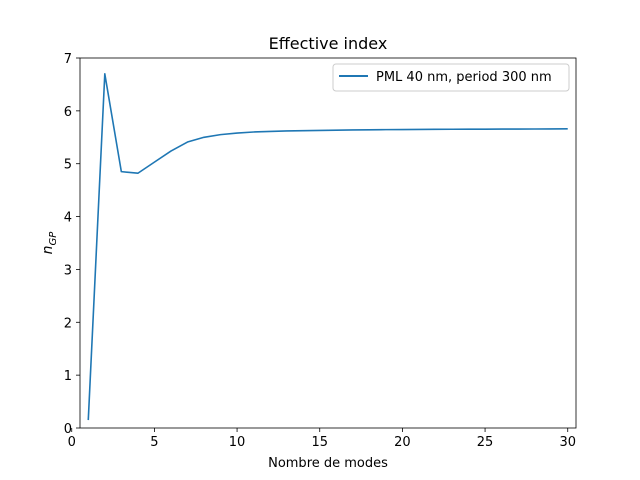 Image resolution: width=640 pixels, height=480 pixels. I want to click on legend-label: PML 40 nm, period 300 nm, so click(464, 77).